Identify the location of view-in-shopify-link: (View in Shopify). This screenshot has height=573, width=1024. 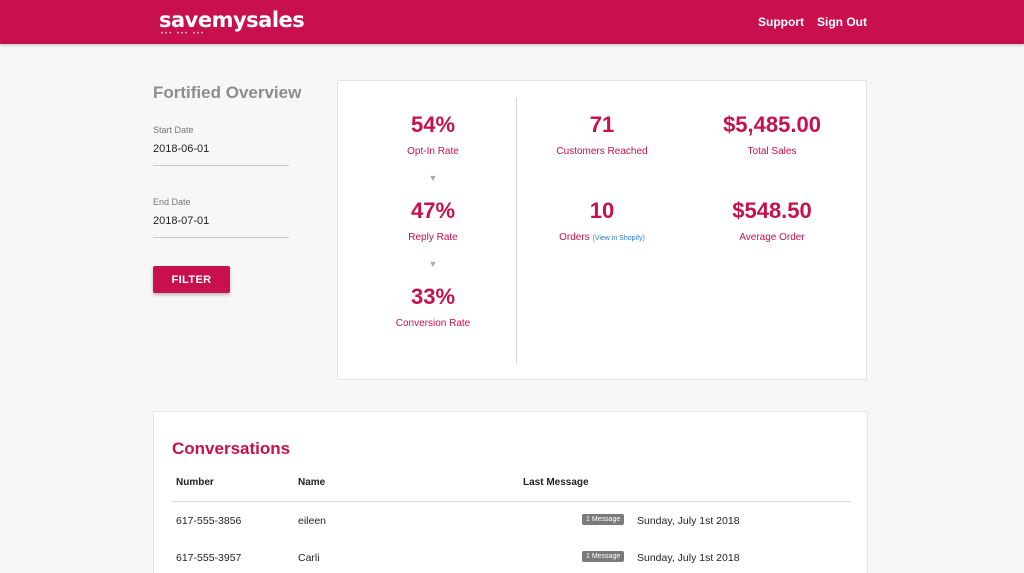
(618, 238).